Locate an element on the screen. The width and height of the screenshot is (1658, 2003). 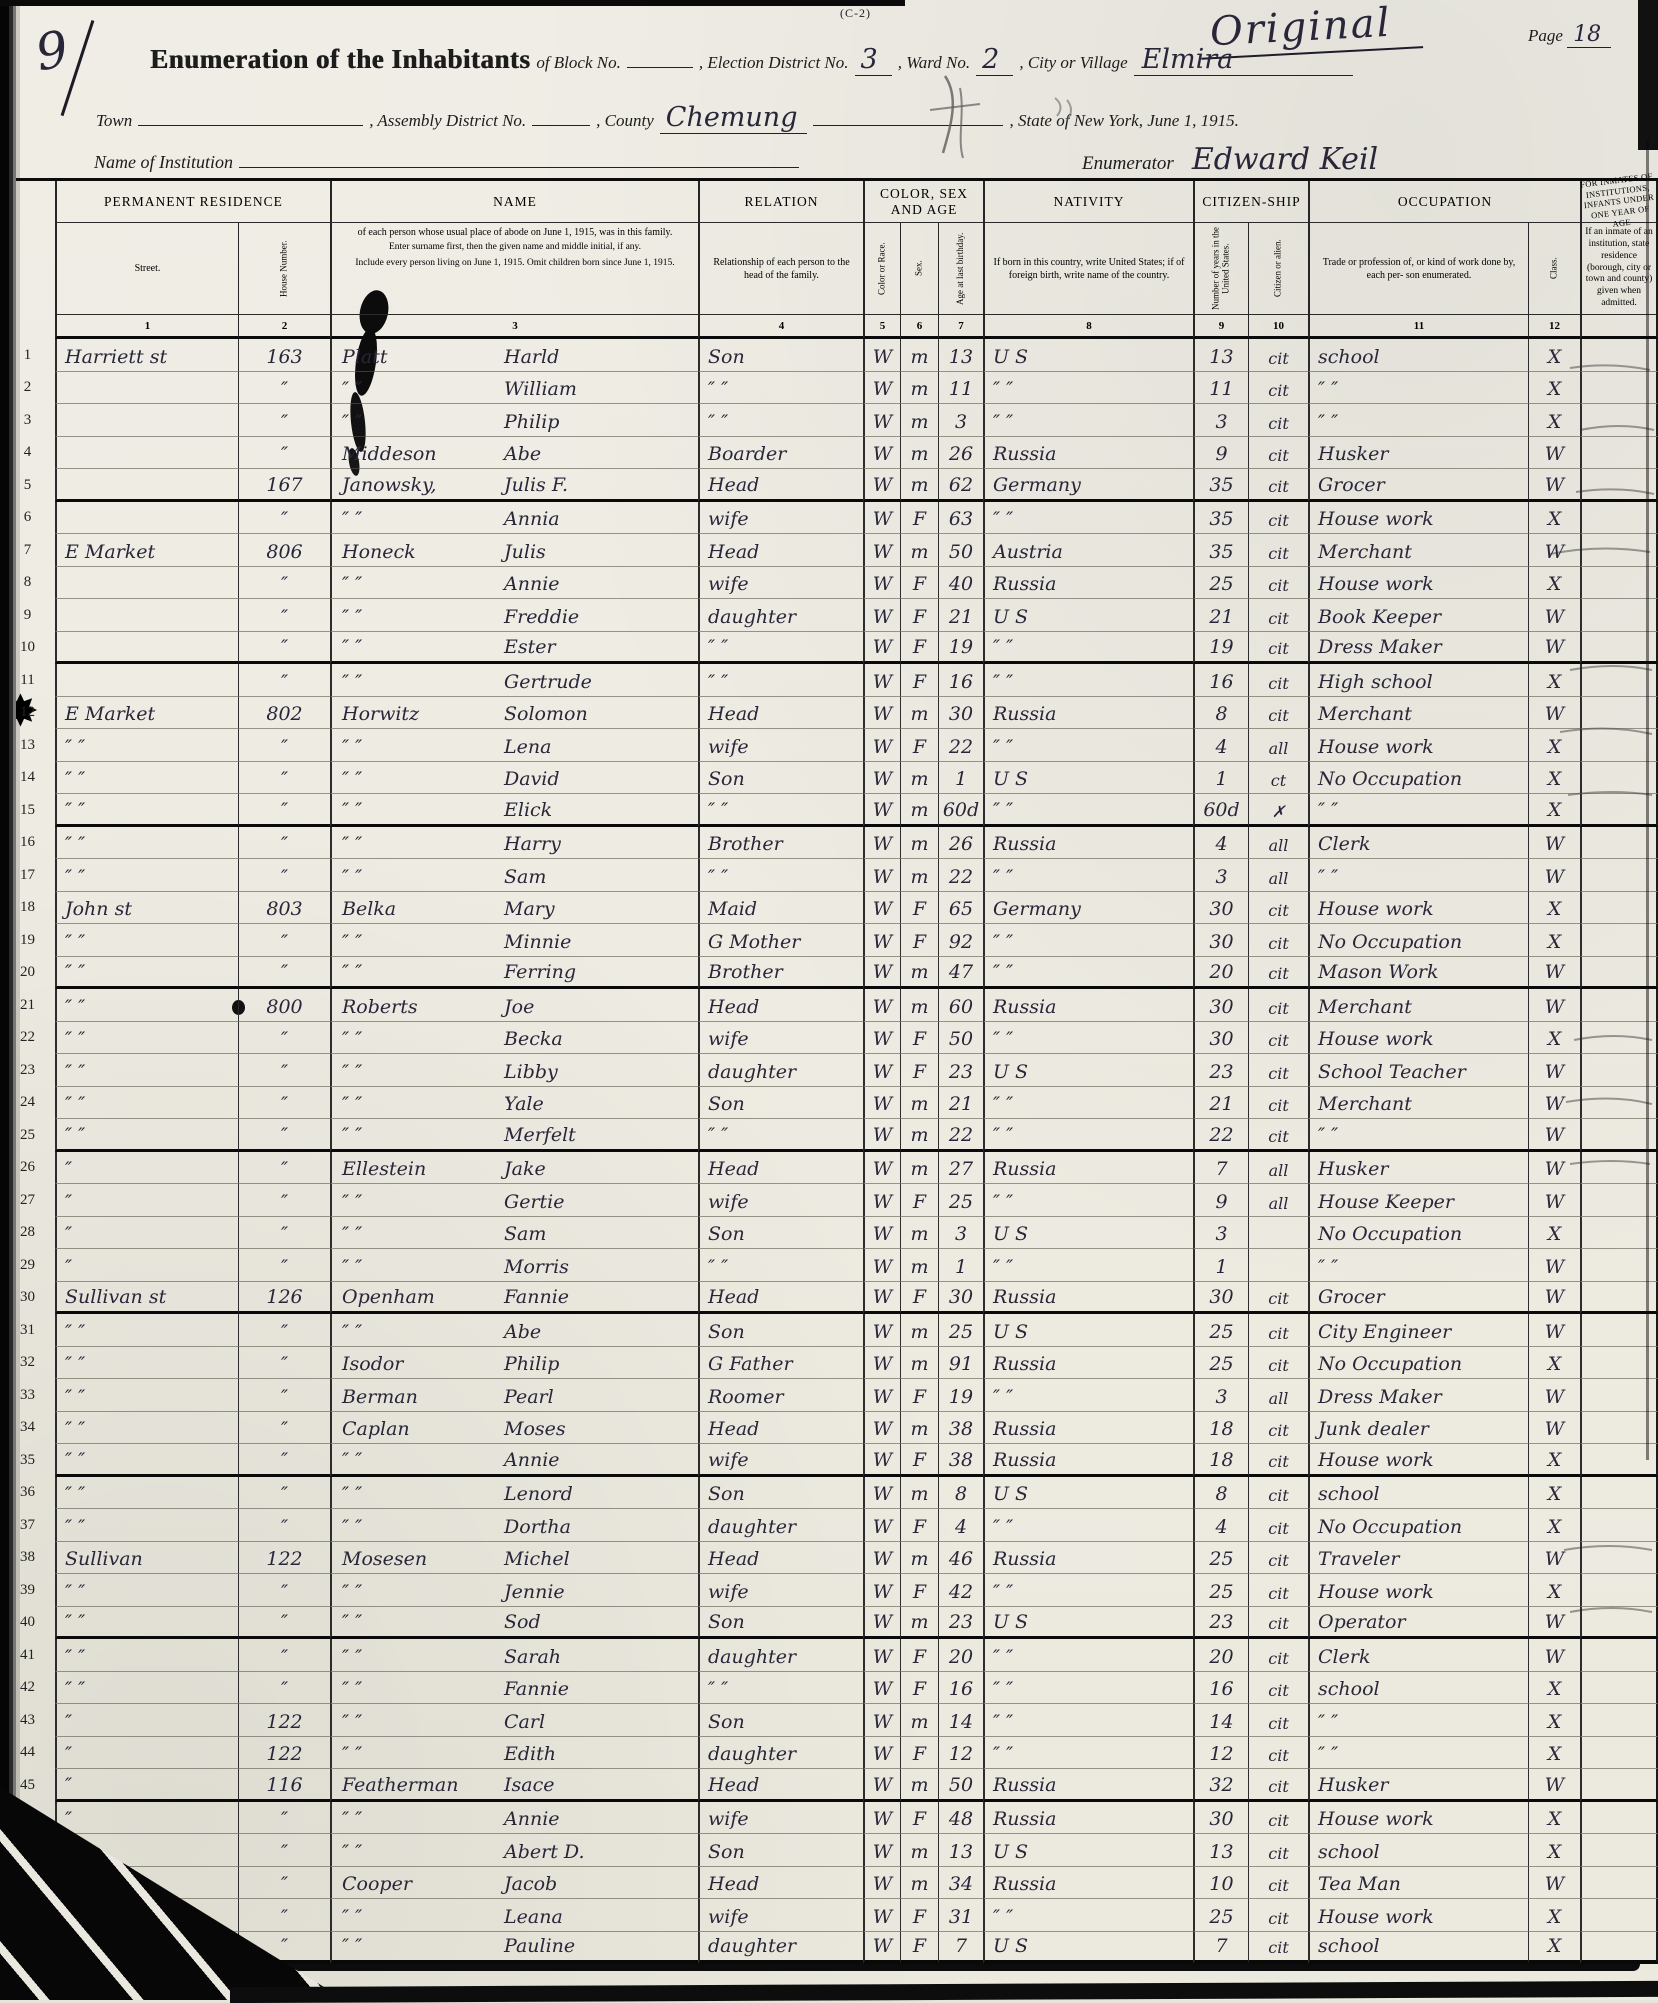
years-us-value: 11 is located at coordinates (1221, 389).